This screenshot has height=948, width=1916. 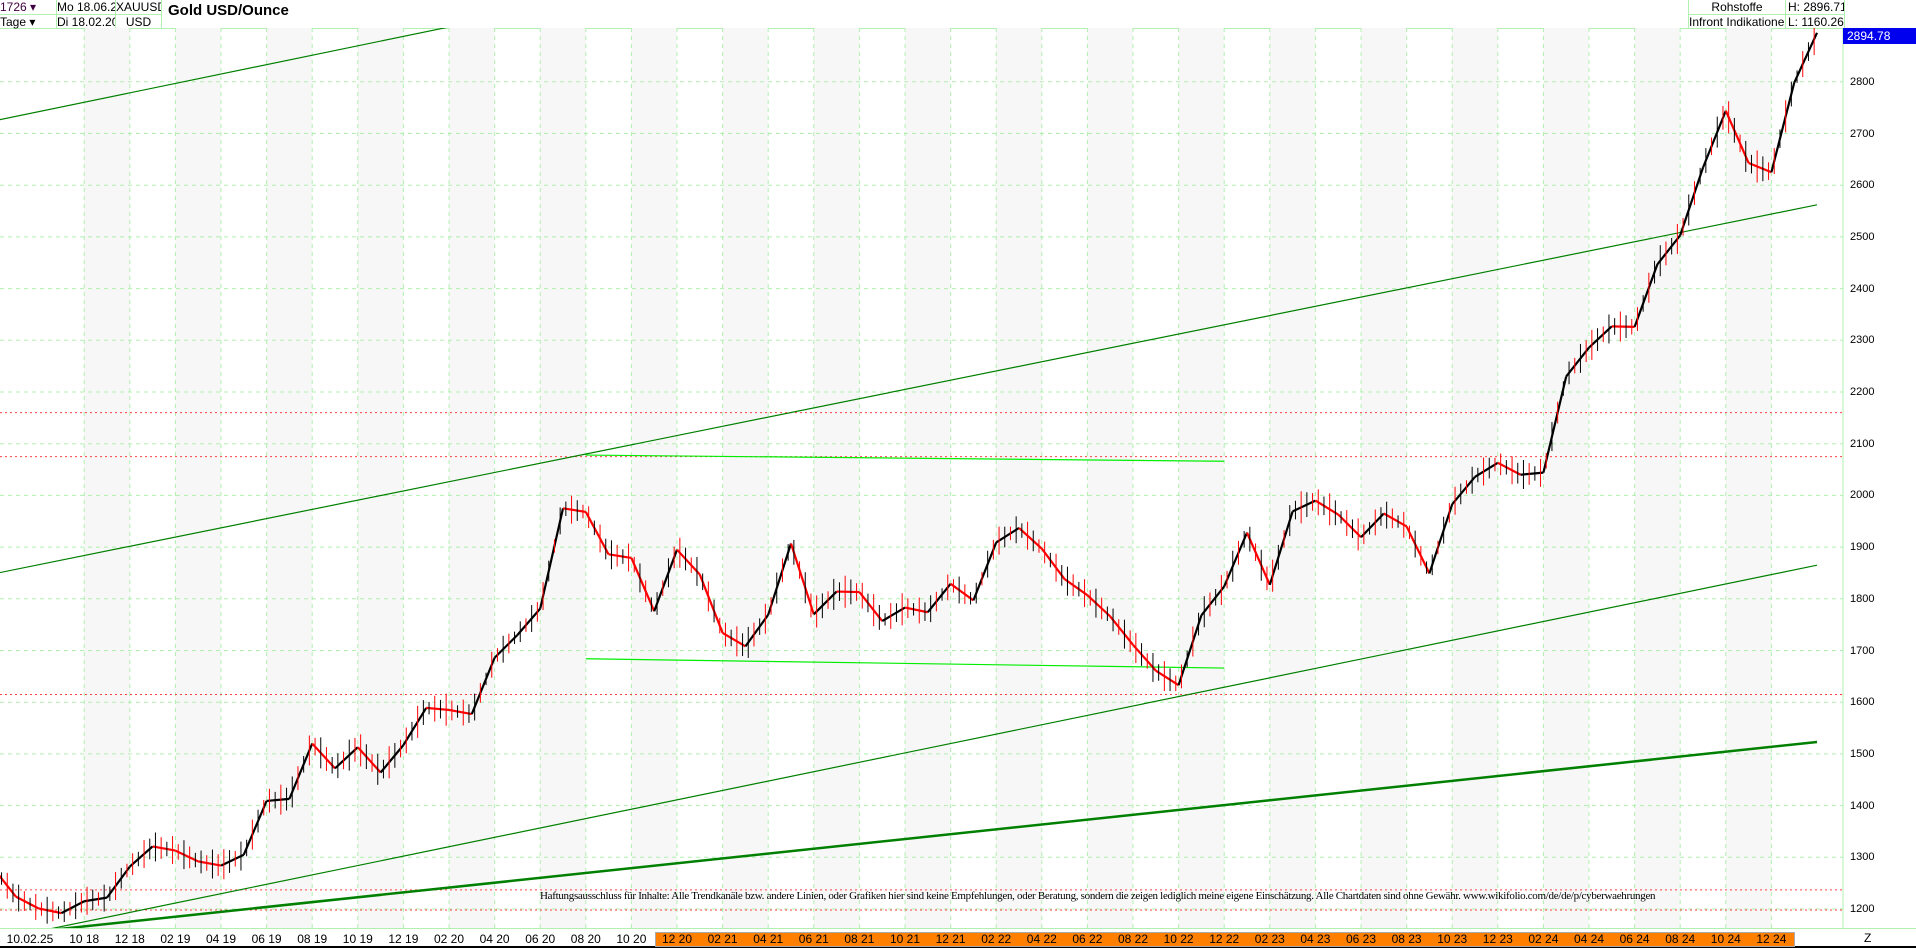 I want to click on x-tick-label: 04 24, so click(x=1589, y=939).